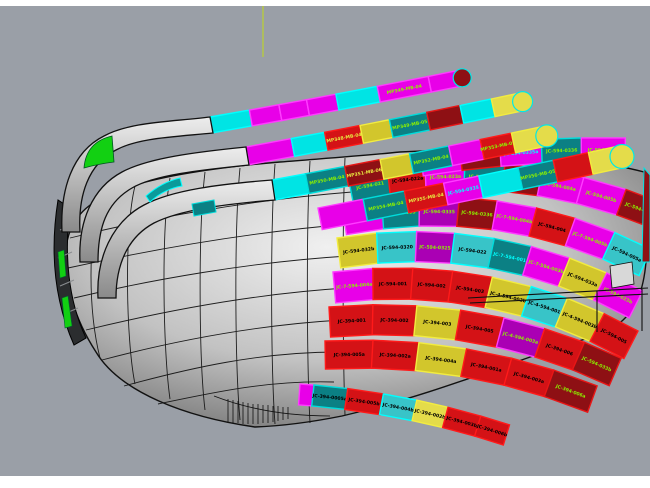 The image size is (650, 488). Describe the element at coordinates (354, 285) in the screenshot. I see `shell-plate-JC-7-594-004a` at that location.